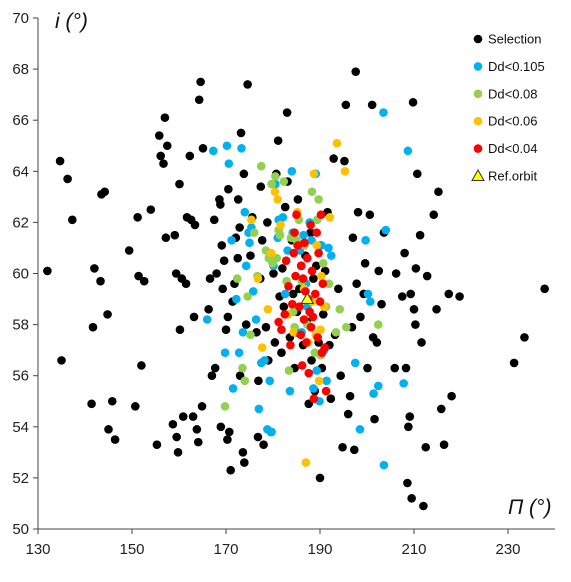  What do you see at coordinates (513, 148) in the screenshot?
I see `legend-label-dd-0-04: Dd<0.04` at bounding box center [513, 148].